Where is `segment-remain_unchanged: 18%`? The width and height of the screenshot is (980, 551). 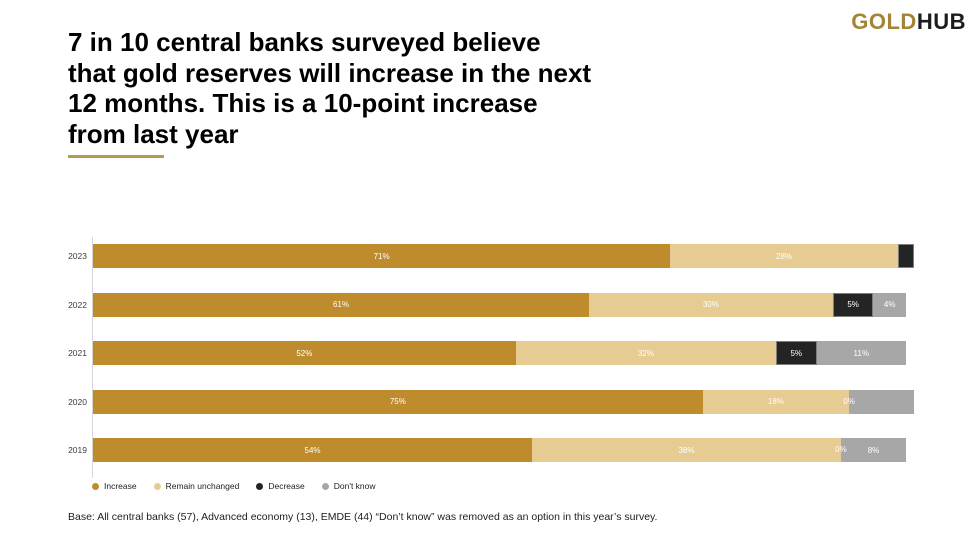
segment-remain_unchanged: 18% is located at coordinates (776, 401).